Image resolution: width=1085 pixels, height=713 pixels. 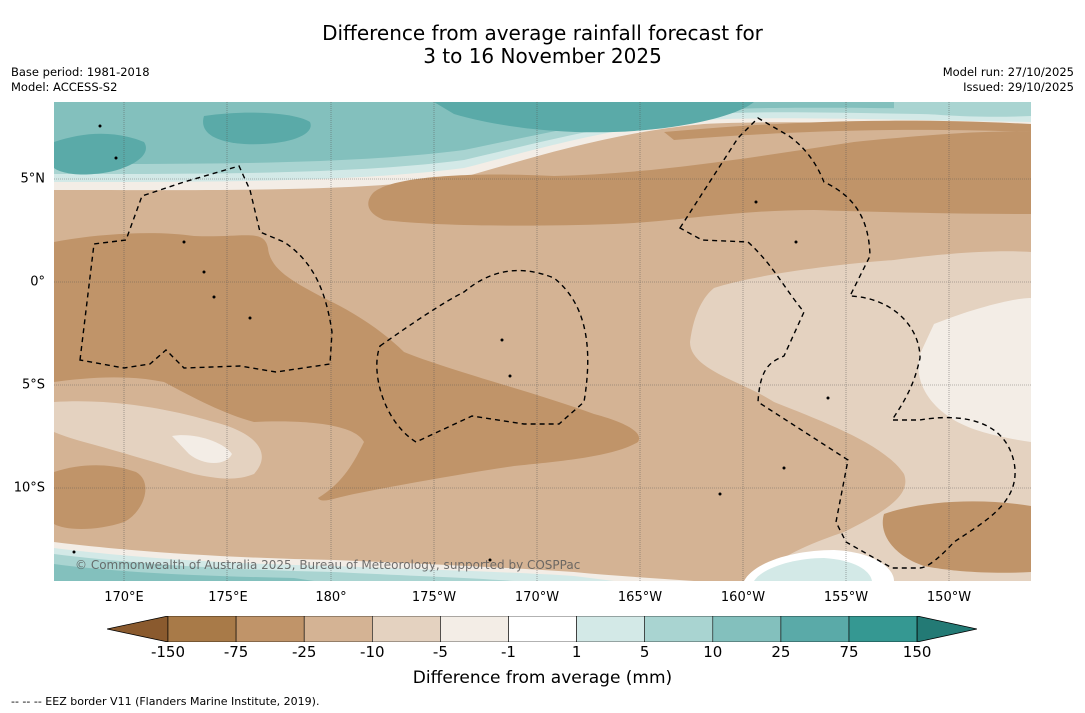 What do you see at coordinates (184, 572) in the screenshot?
I see `south-band` at bounding box center [184, 572].